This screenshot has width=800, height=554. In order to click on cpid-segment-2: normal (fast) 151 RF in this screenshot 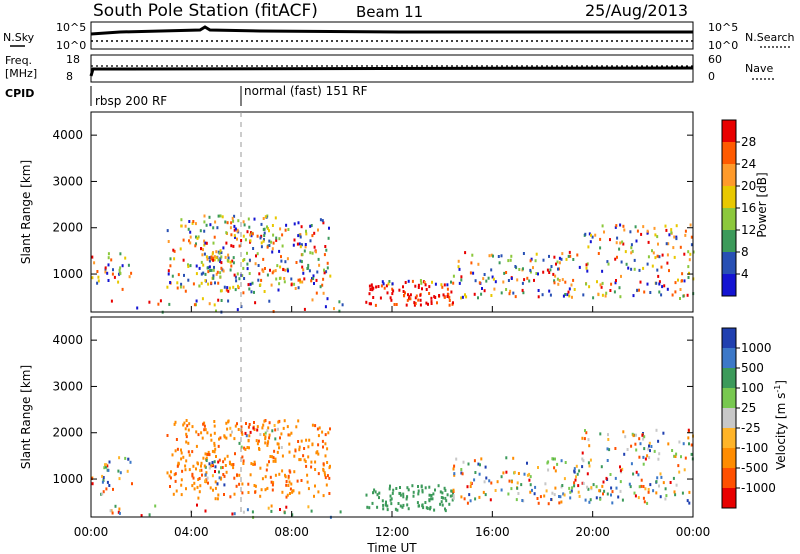, I will do `click(306, 91)`.